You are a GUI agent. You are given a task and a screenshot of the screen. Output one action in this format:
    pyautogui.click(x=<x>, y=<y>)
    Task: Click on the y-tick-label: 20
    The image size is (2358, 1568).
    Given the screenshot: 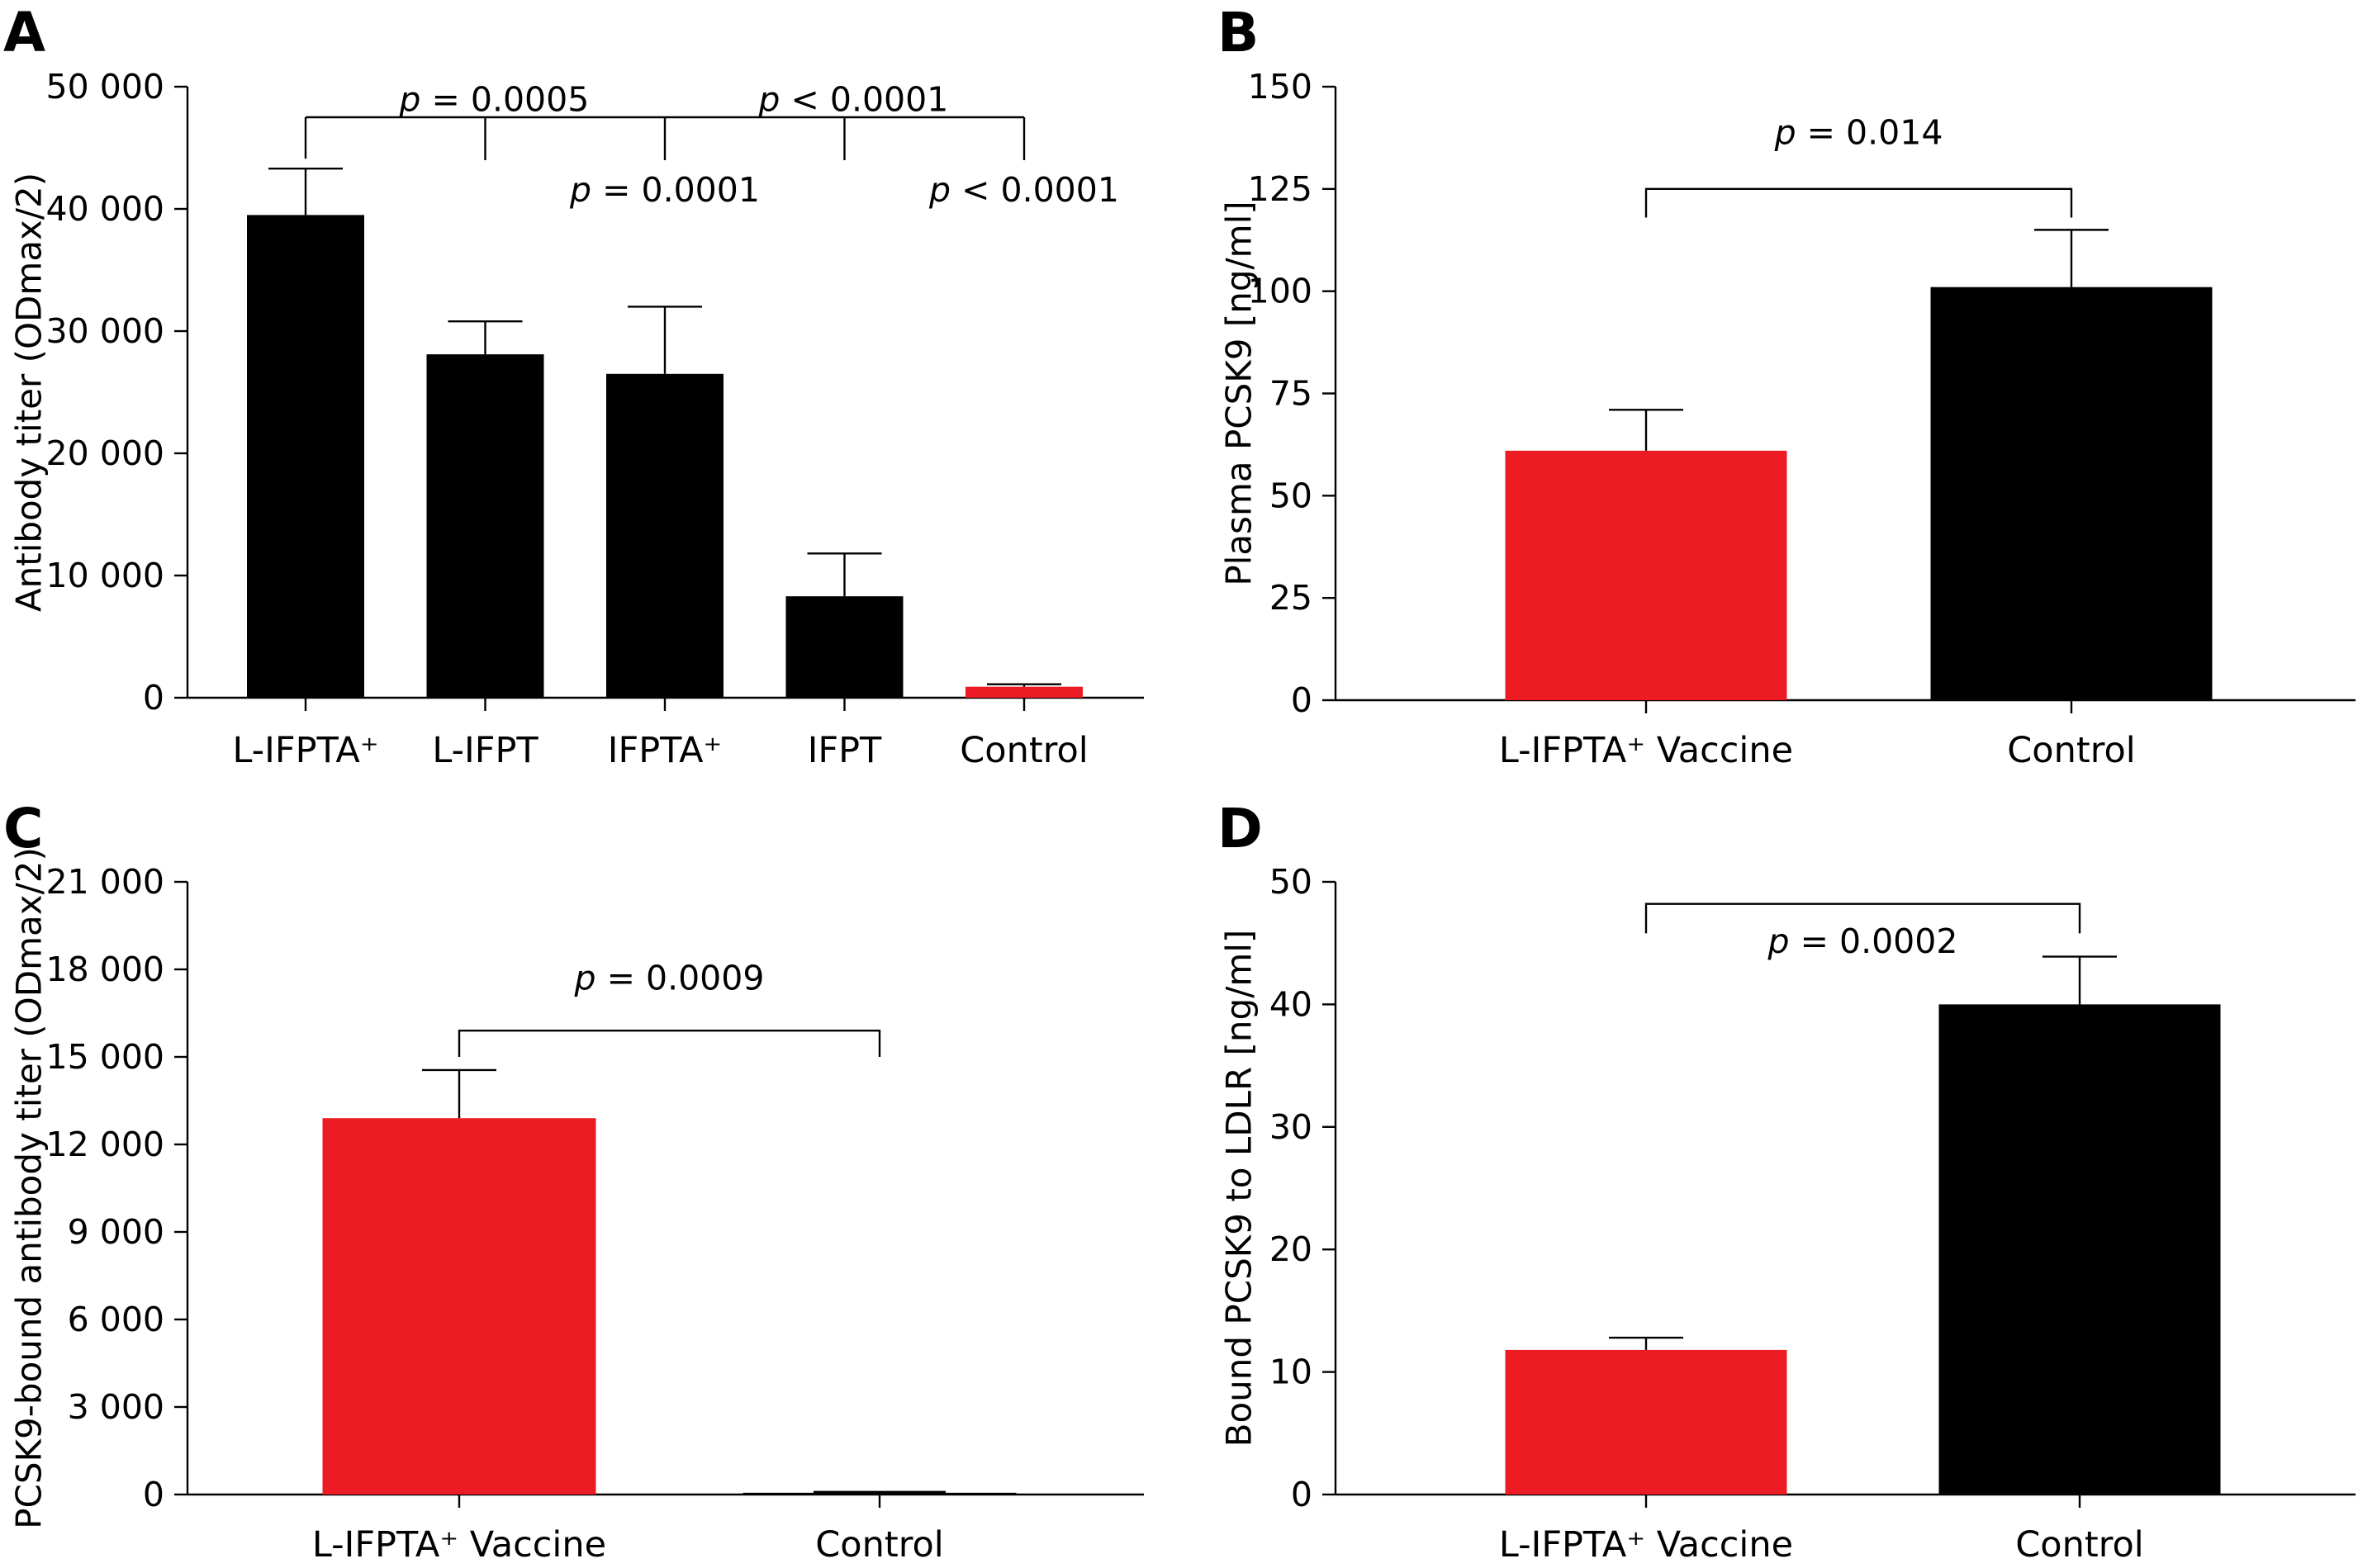 What is the action you would take?
    pyautogui.click(x=1290, y=1249)
    